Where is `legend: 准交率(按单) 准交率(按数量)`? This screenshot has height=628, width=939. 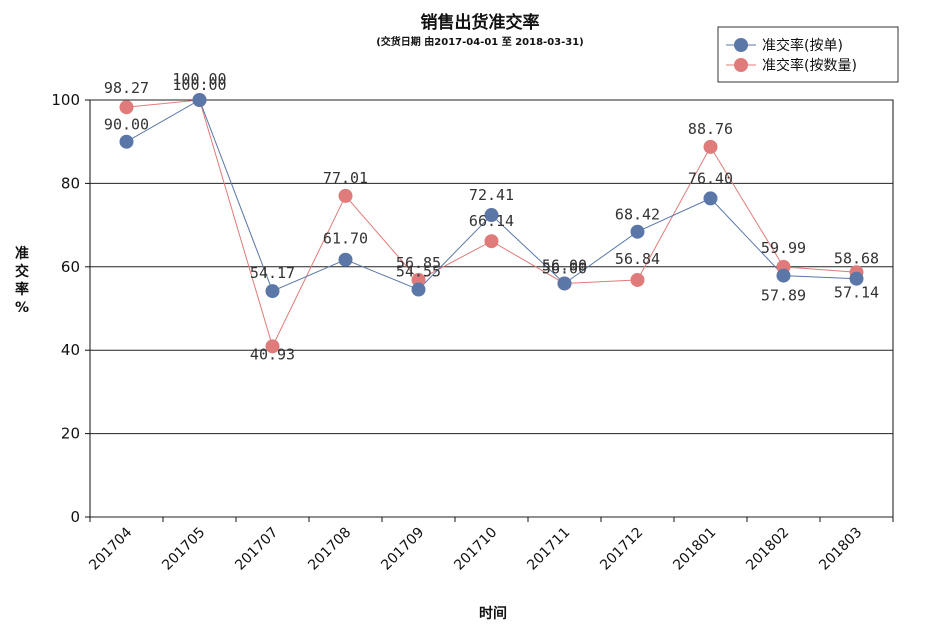
legend: 准交率(按单) 准交率(按数量) is located at coordinates (808, 54).